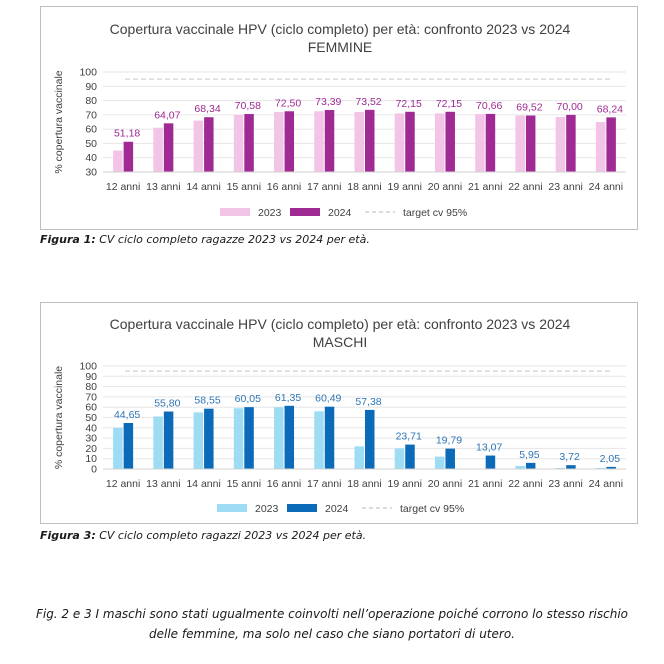 The width and height of the screenshot is (664, 664). I want to click on data-label-2024: 70,58, so click(248, 106).